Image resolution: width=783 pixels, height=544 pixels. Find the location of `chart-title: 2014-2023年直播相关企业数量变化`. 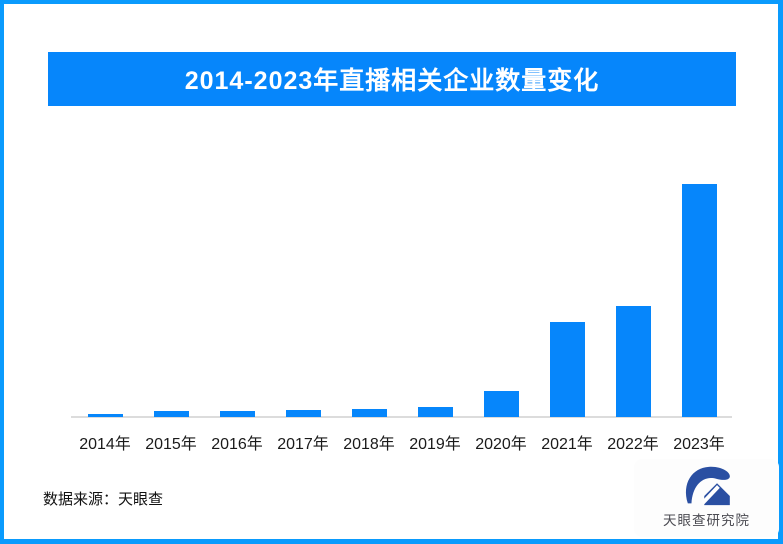

chart-title: 2014-2023年直播相关企业数量变化 is located at coordinates (392, 81).